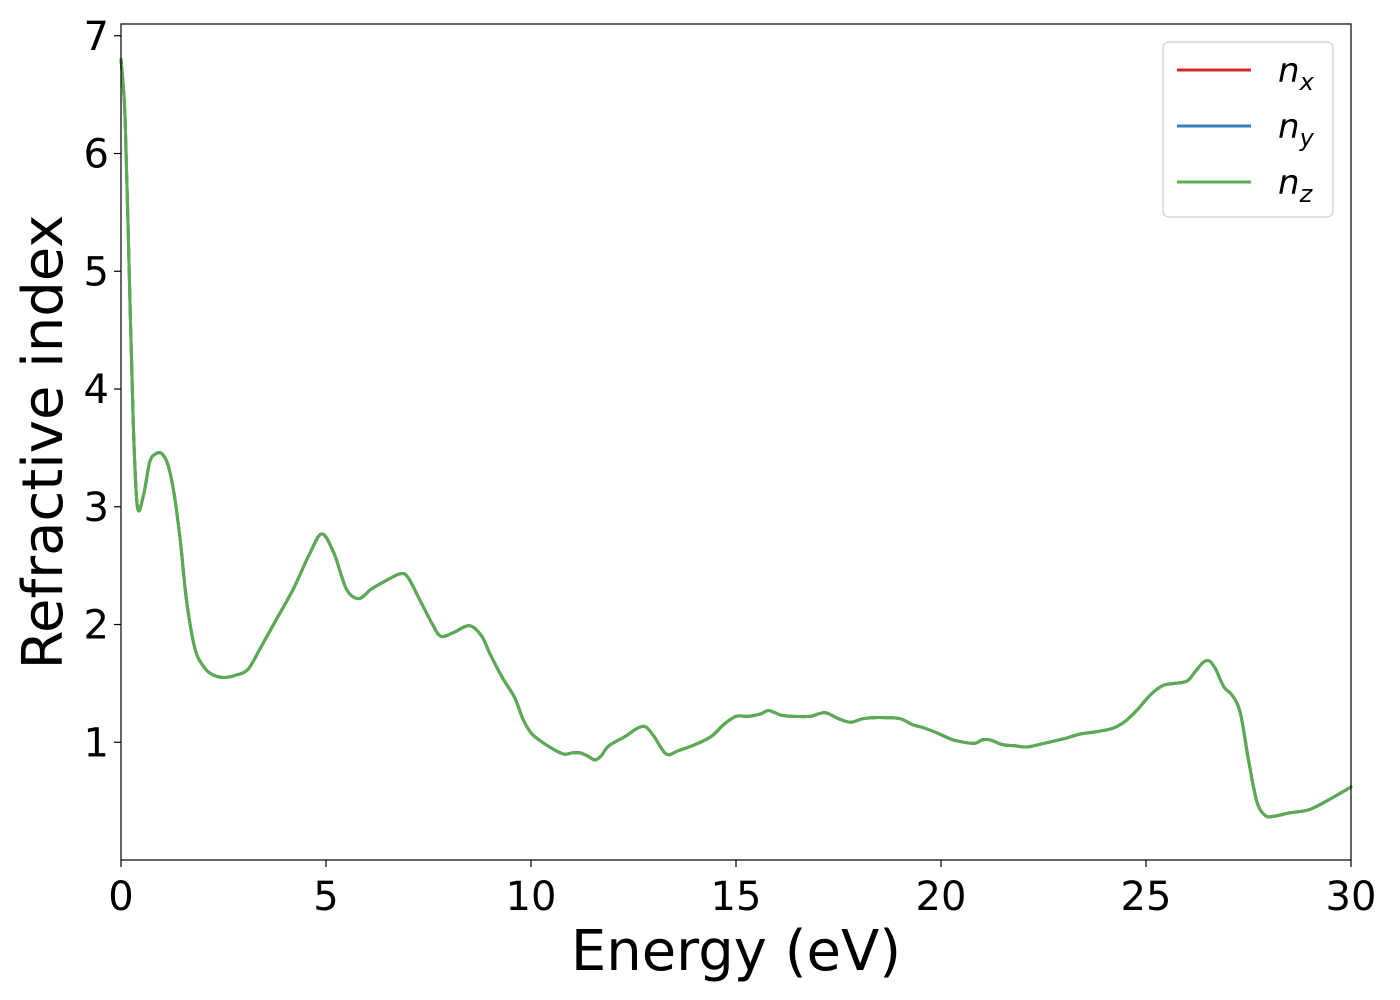 Image resolution: width=1400 pixels, height=1000 pixels. Describe the element at coordinates (1296, 129) in the screenshot. I see `legend-label-y: ny` at that location.